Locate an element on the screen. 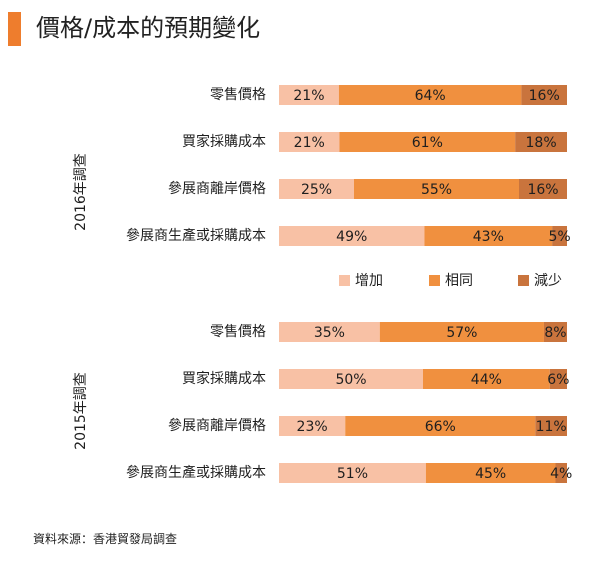 This screenshot has height=566, width=600. data-label: 66% is located at coordinates (440, 427).